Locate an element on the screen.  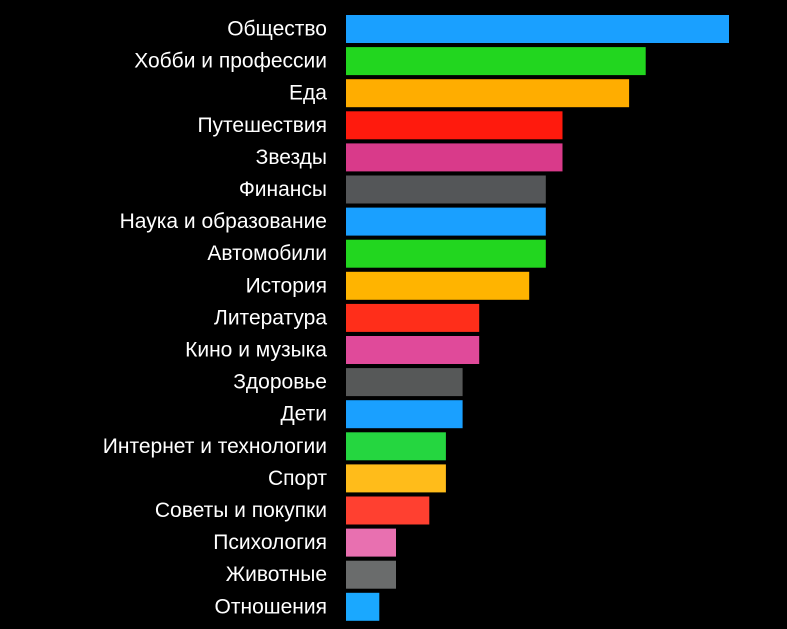
category-label-11: Кино и музыка is located at coordinates (256, 350).